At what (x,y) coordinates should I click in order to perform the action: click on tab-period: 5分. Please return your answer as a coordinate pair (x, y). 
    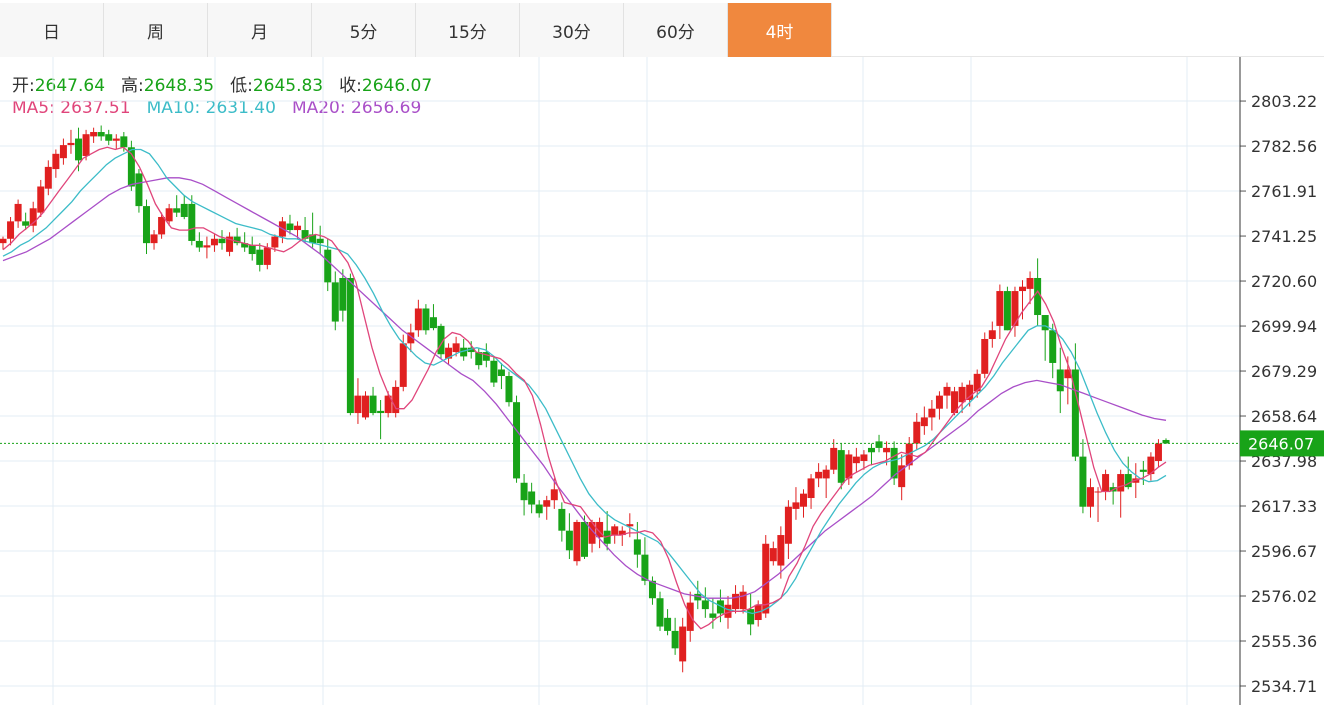
    Looking at the image, I should click on (364, 30).